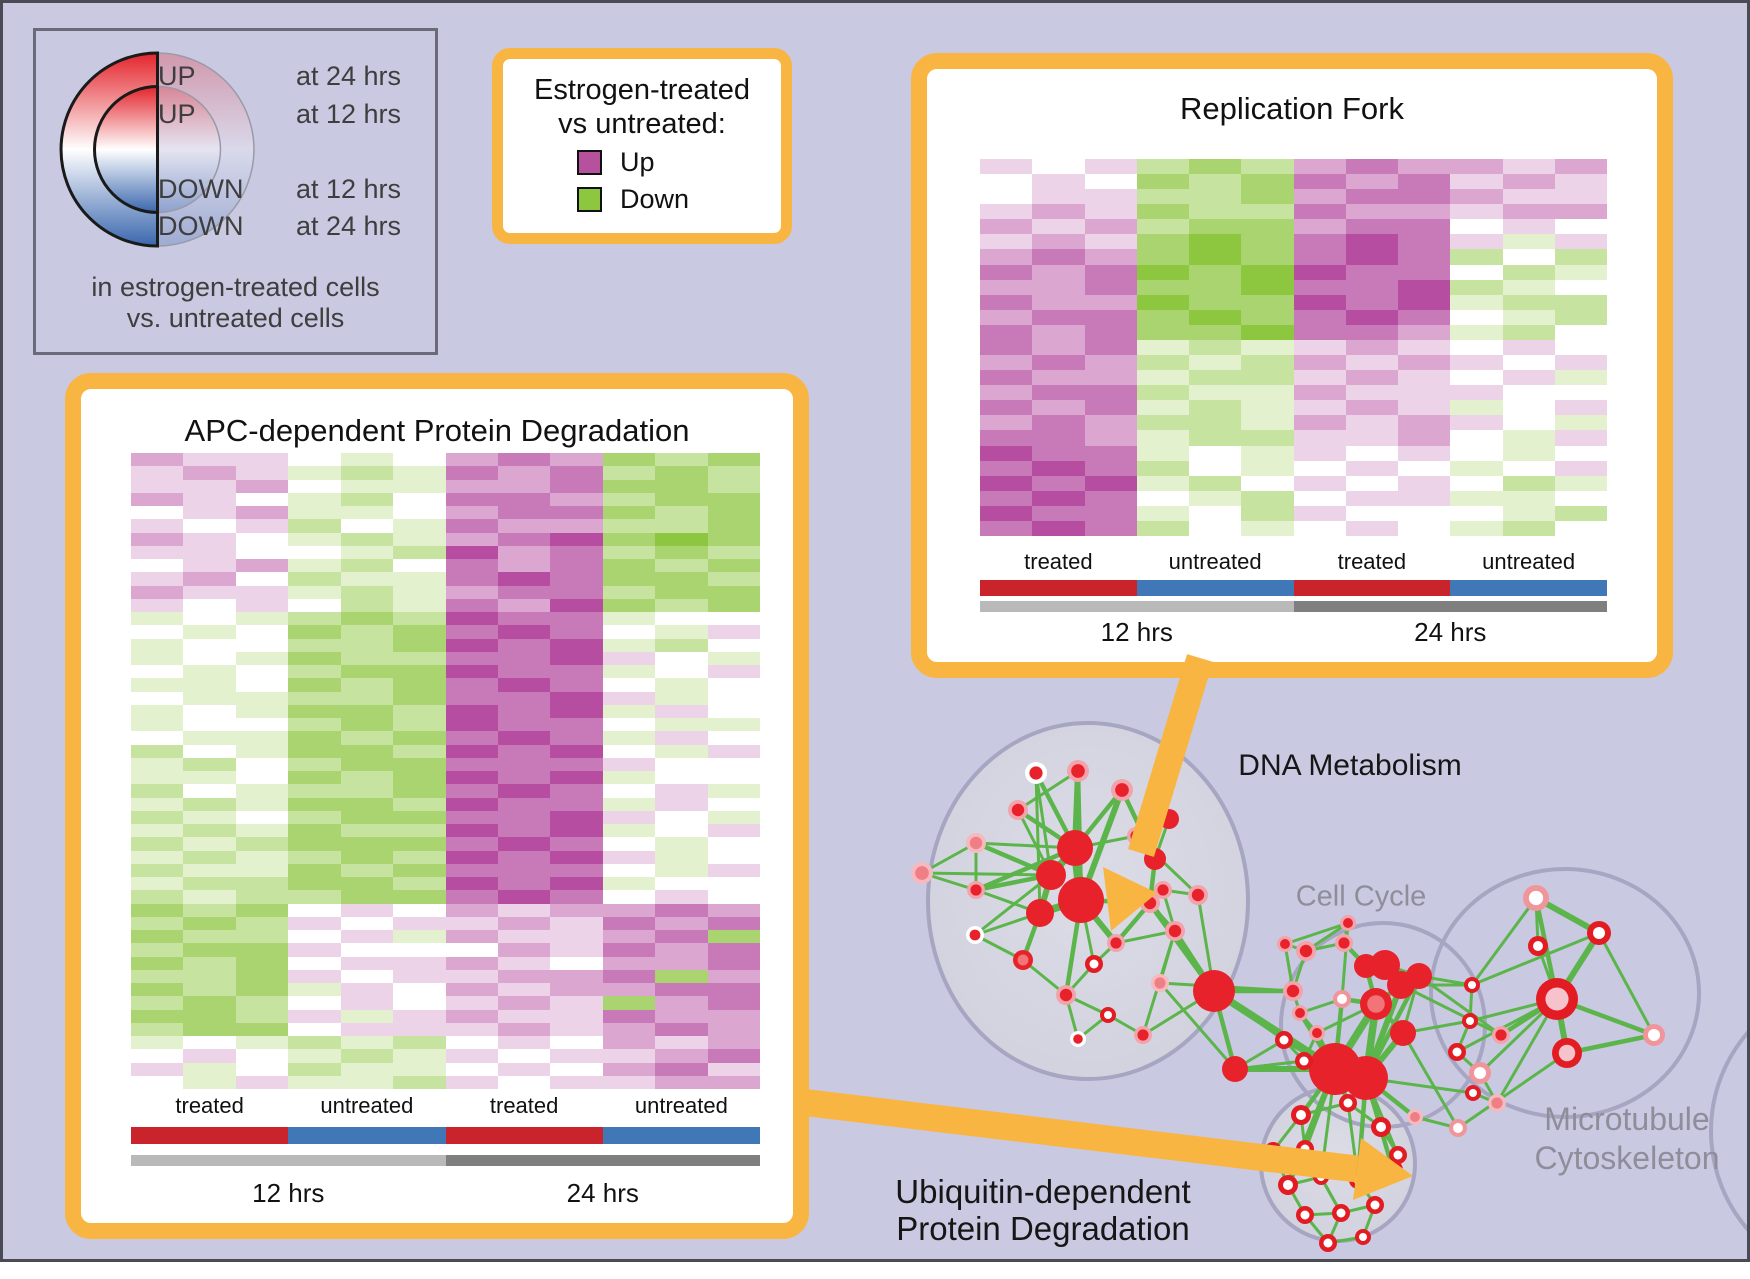  What do you see at coordinates (681, 1105) in the screenshot?
I see `condition-group-label: untreated` at bounding box center [681, 1105].